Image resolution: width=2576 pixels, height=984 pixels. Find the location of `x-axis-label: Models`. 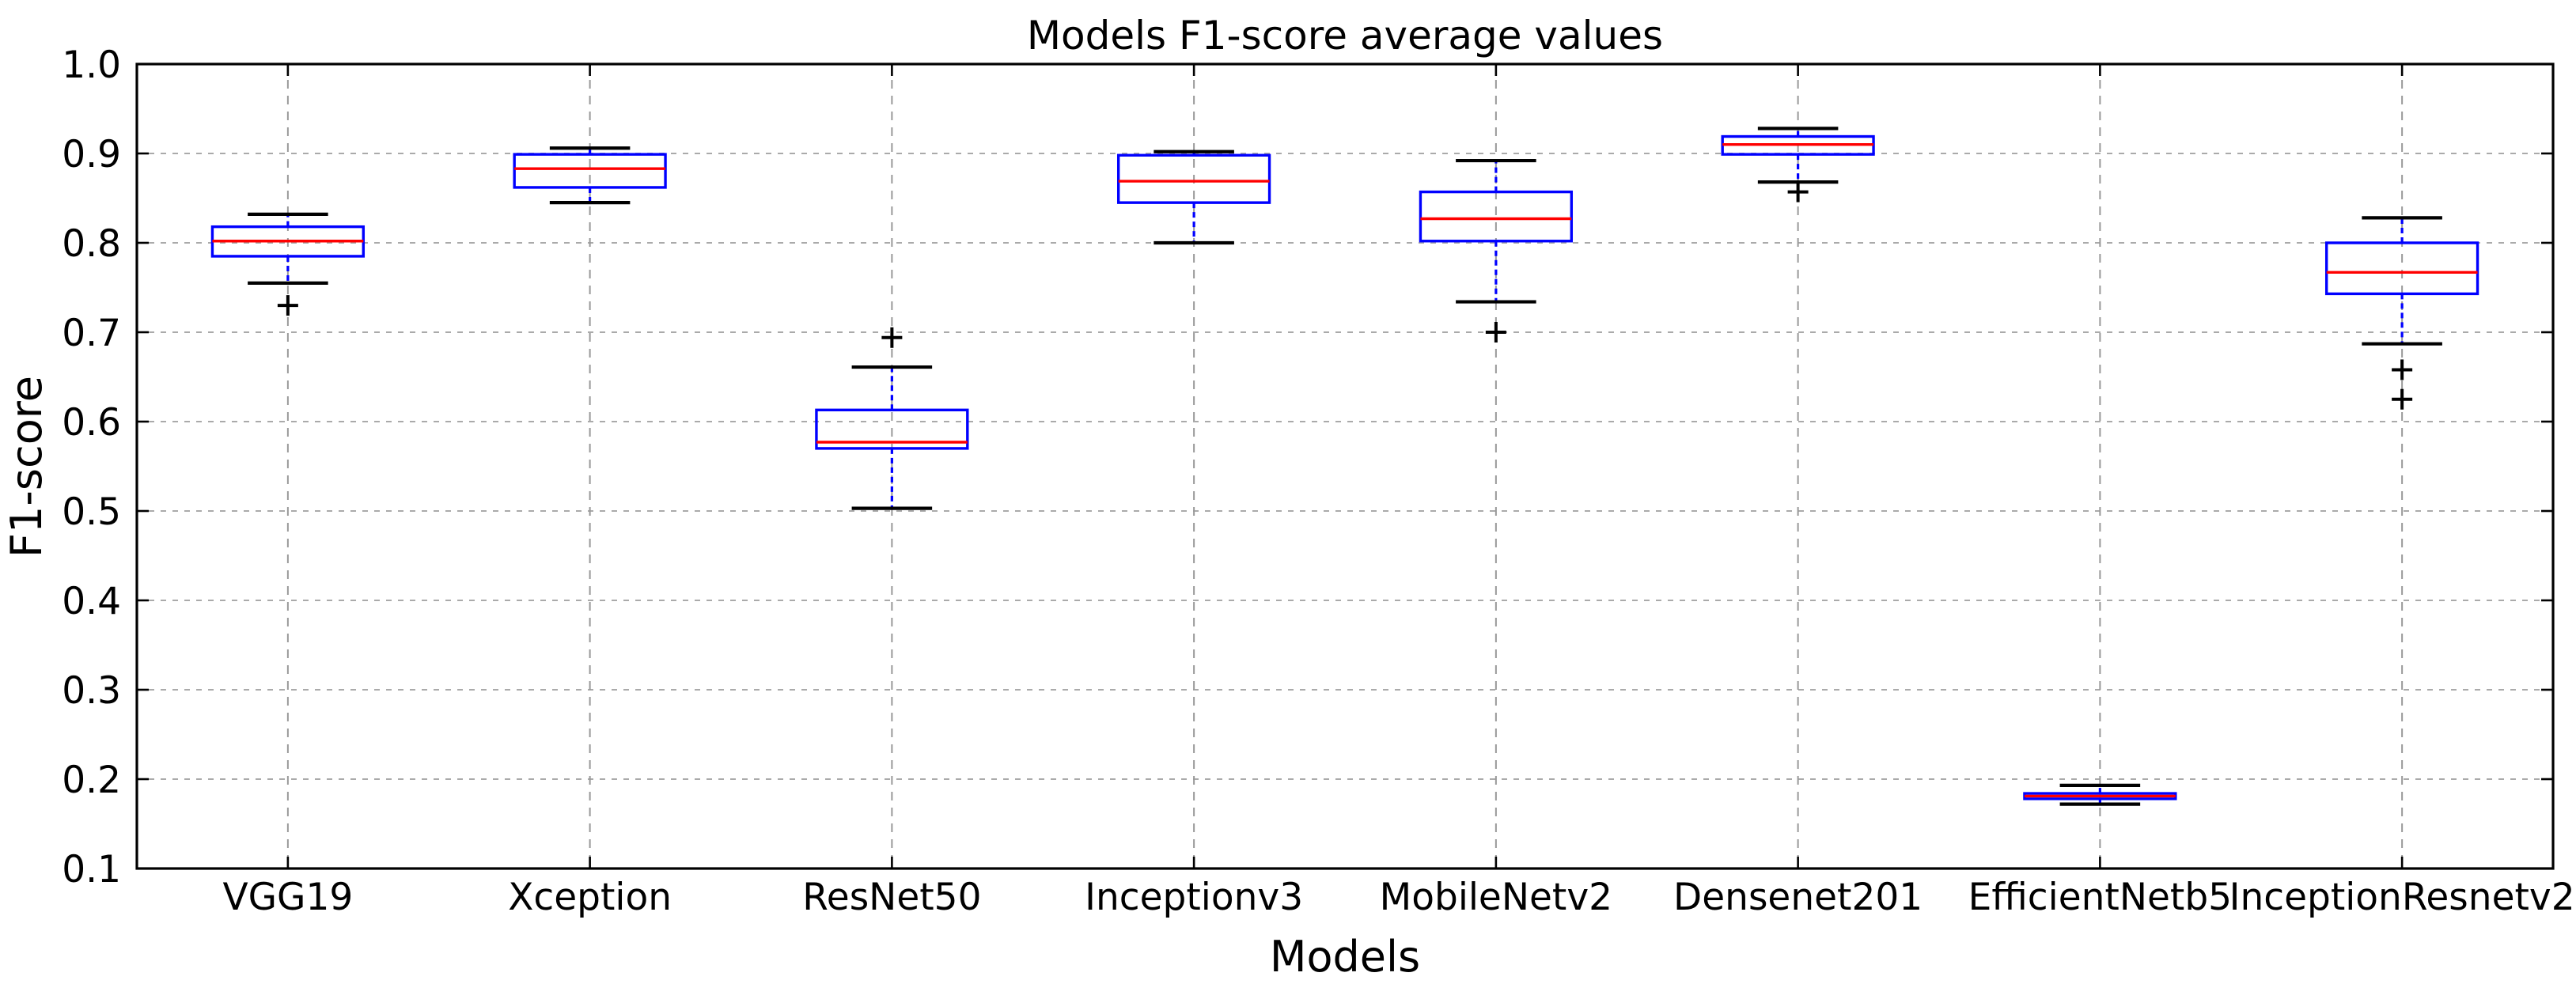

x-axis-label: Models is located at coordinates (1345, 957).